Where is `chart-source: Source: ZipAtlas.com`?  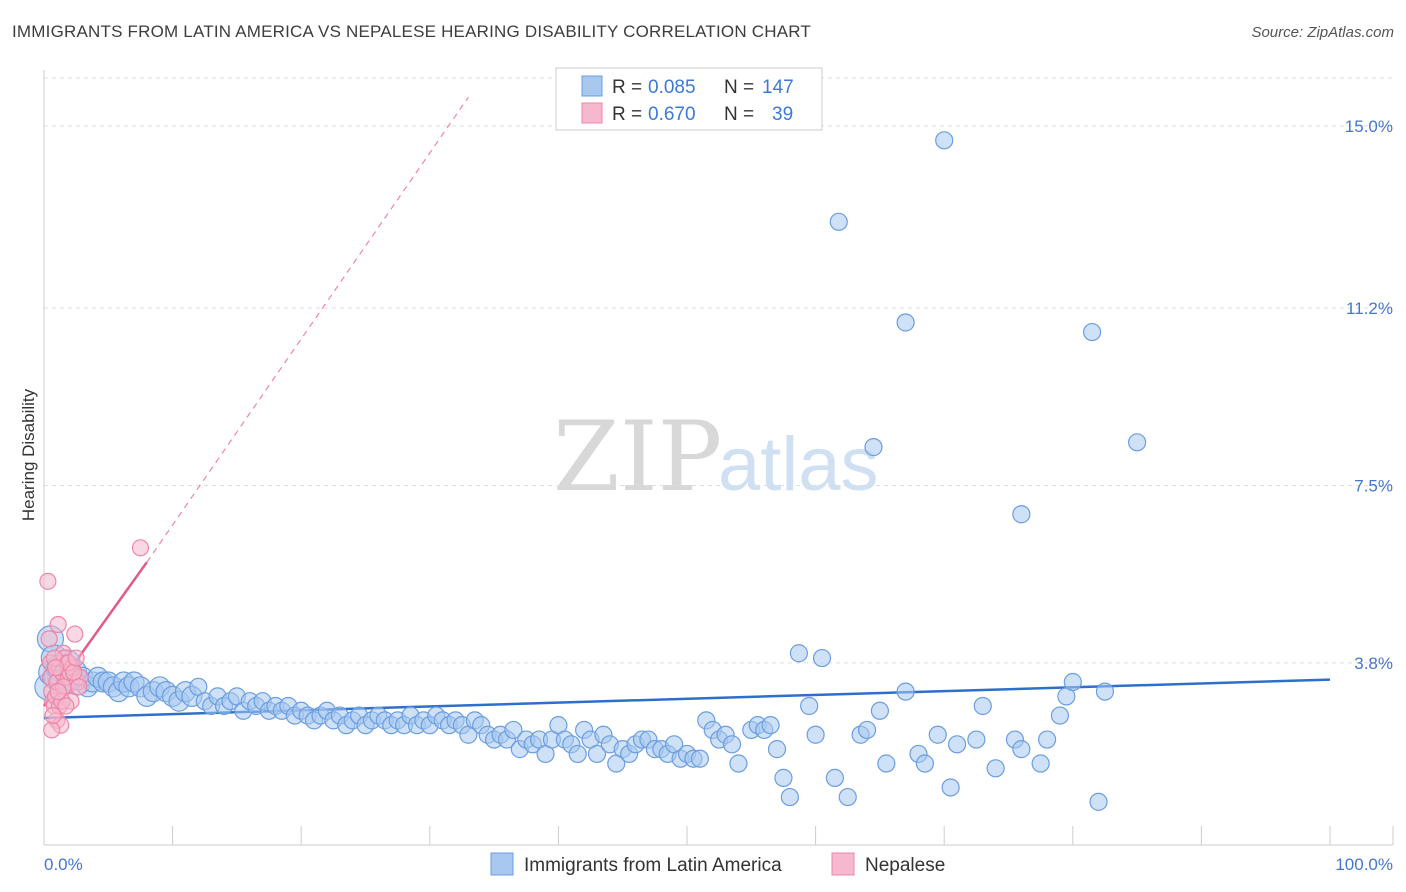 chart-source: Source: ZipAtlas.com is located at coordinates (1322, 32).